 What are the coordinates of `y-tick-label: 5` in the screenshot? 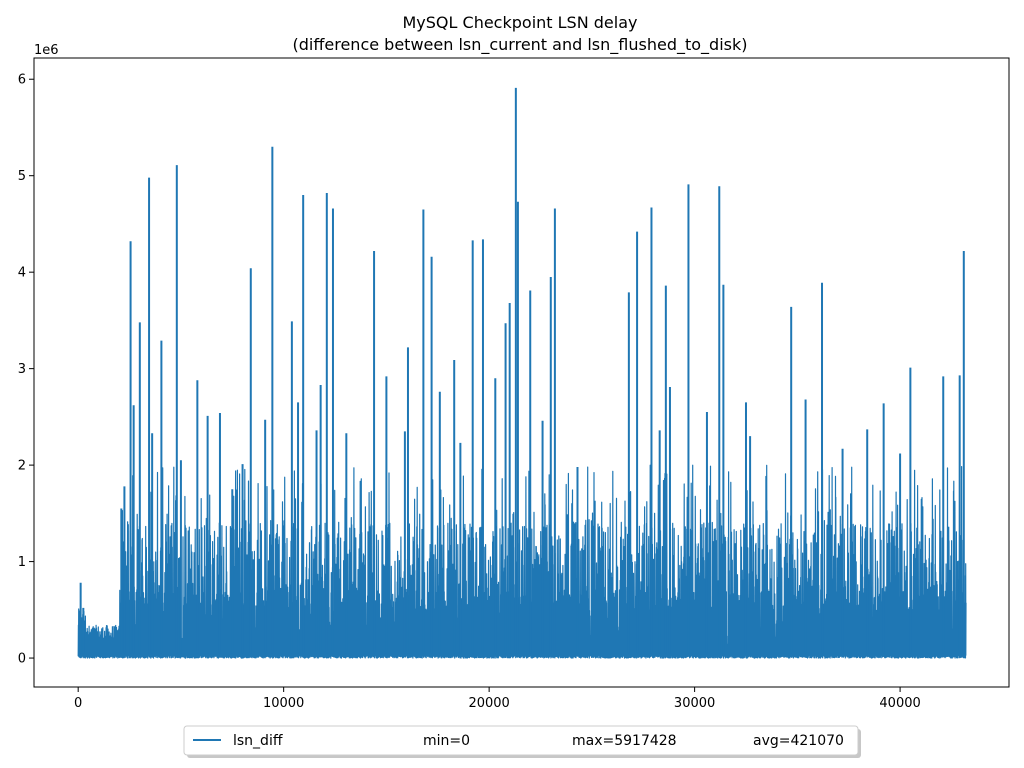 It's located at (22, 176).